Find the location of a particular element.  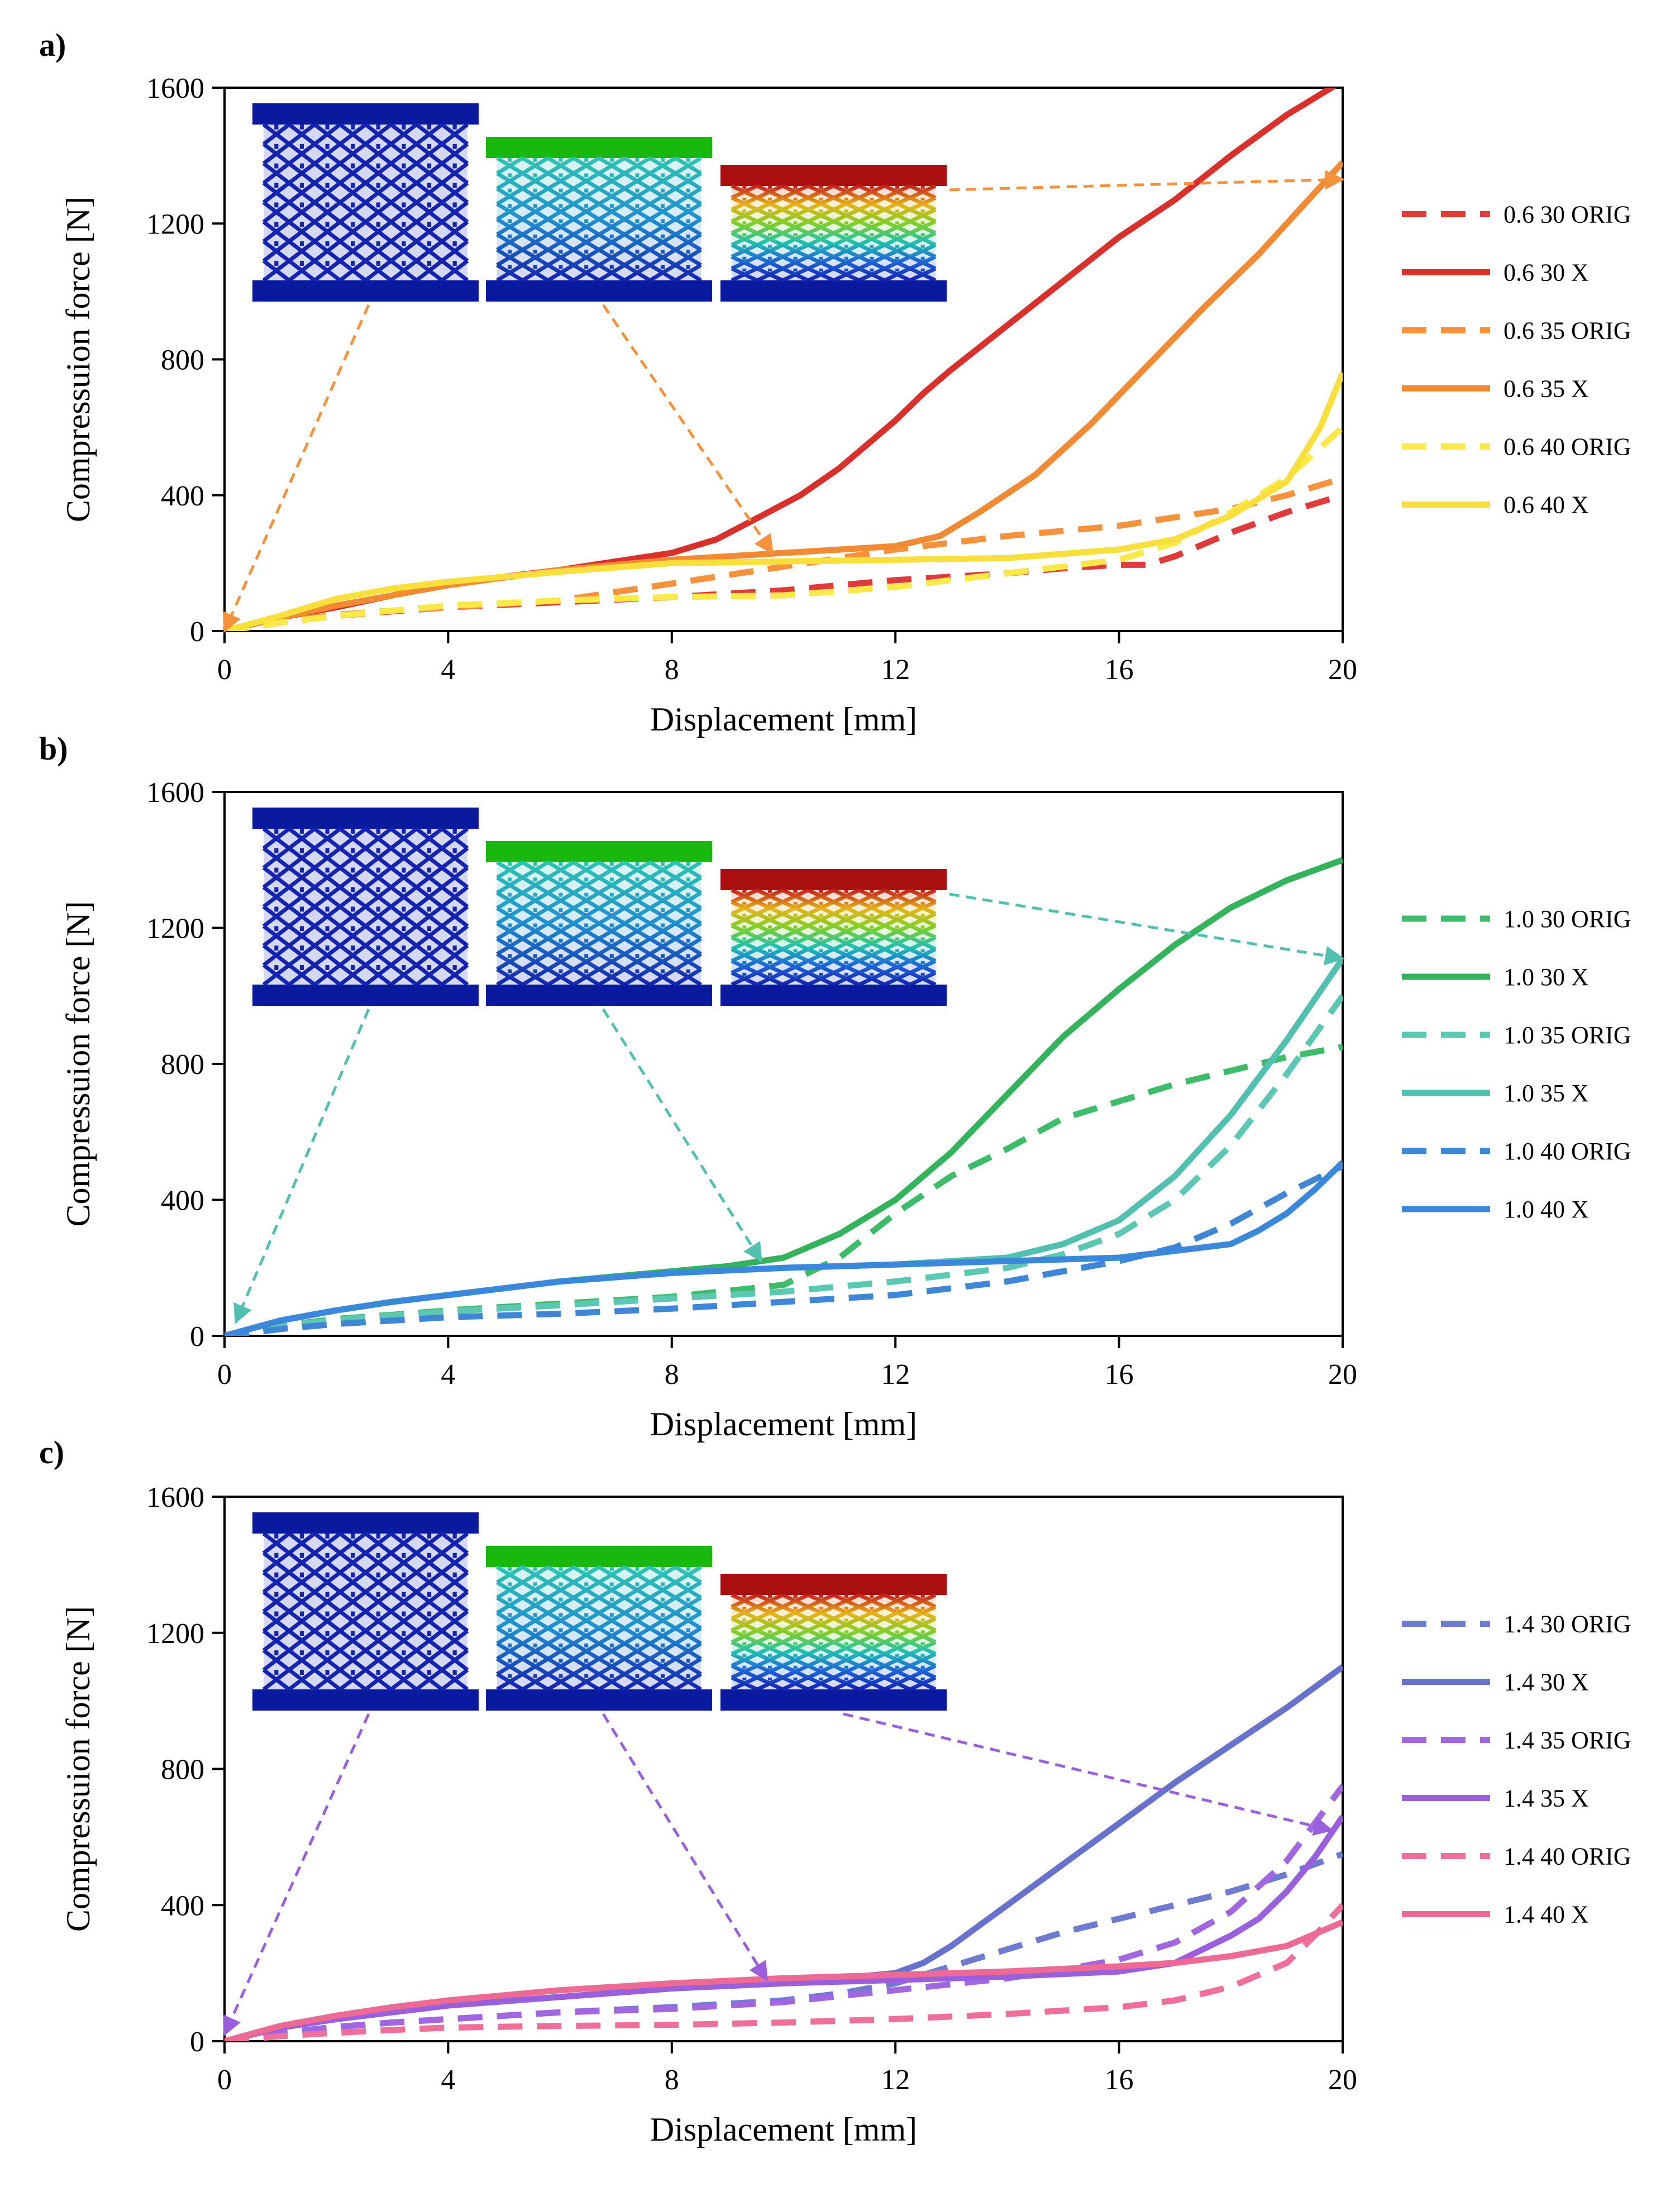

legend-label-1-0-40-x: 1.0 40 X is located at coordinates (1546, 1209).